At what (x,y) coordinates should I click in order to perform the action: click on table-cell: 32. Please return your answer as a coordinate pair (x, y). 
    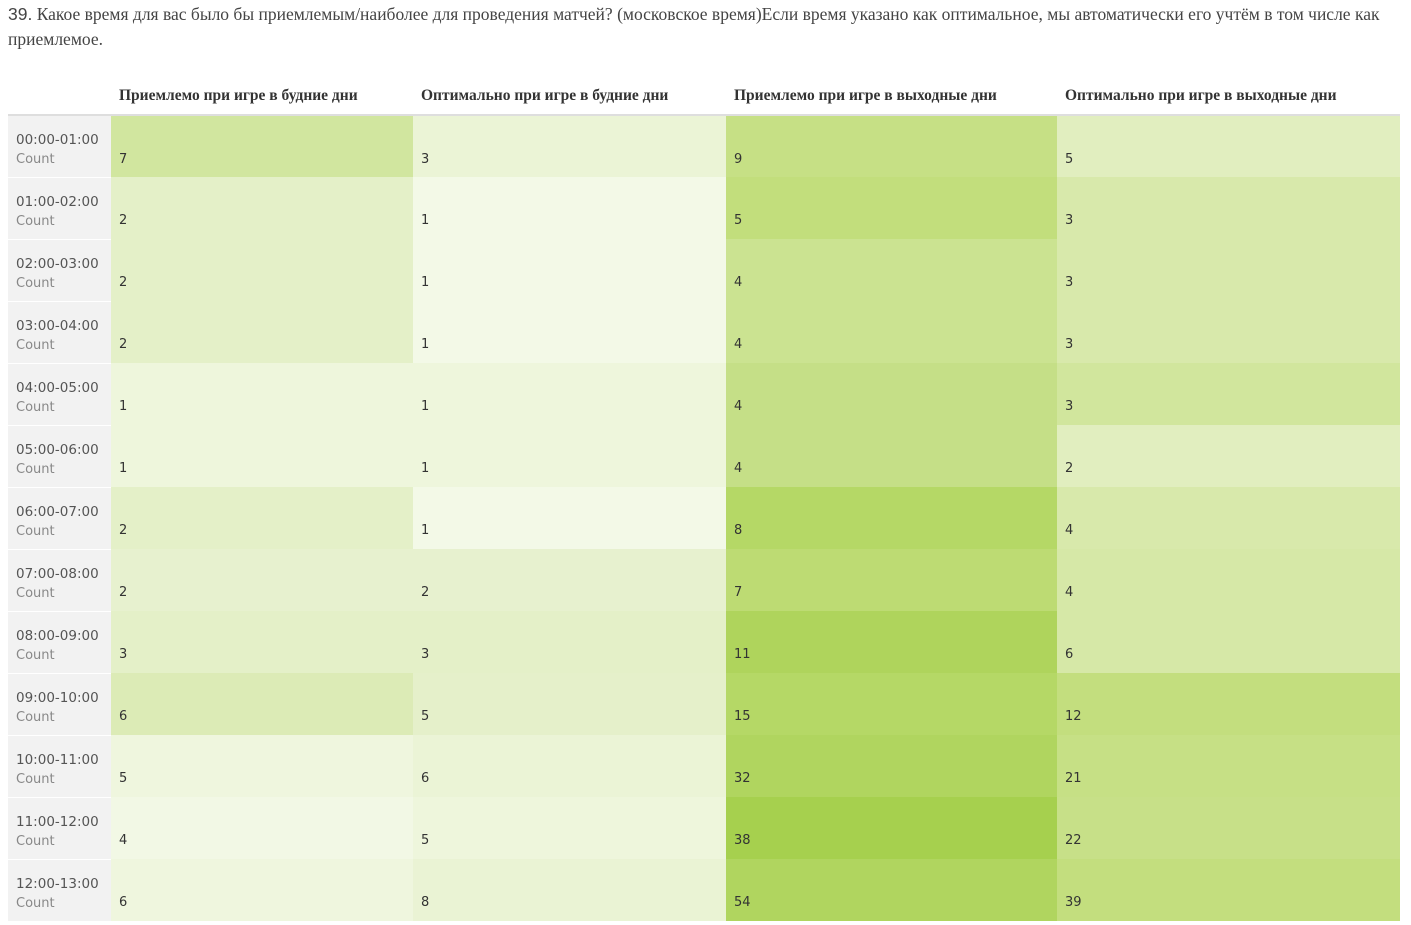
    Looking at the image, I should click on (891, 766).